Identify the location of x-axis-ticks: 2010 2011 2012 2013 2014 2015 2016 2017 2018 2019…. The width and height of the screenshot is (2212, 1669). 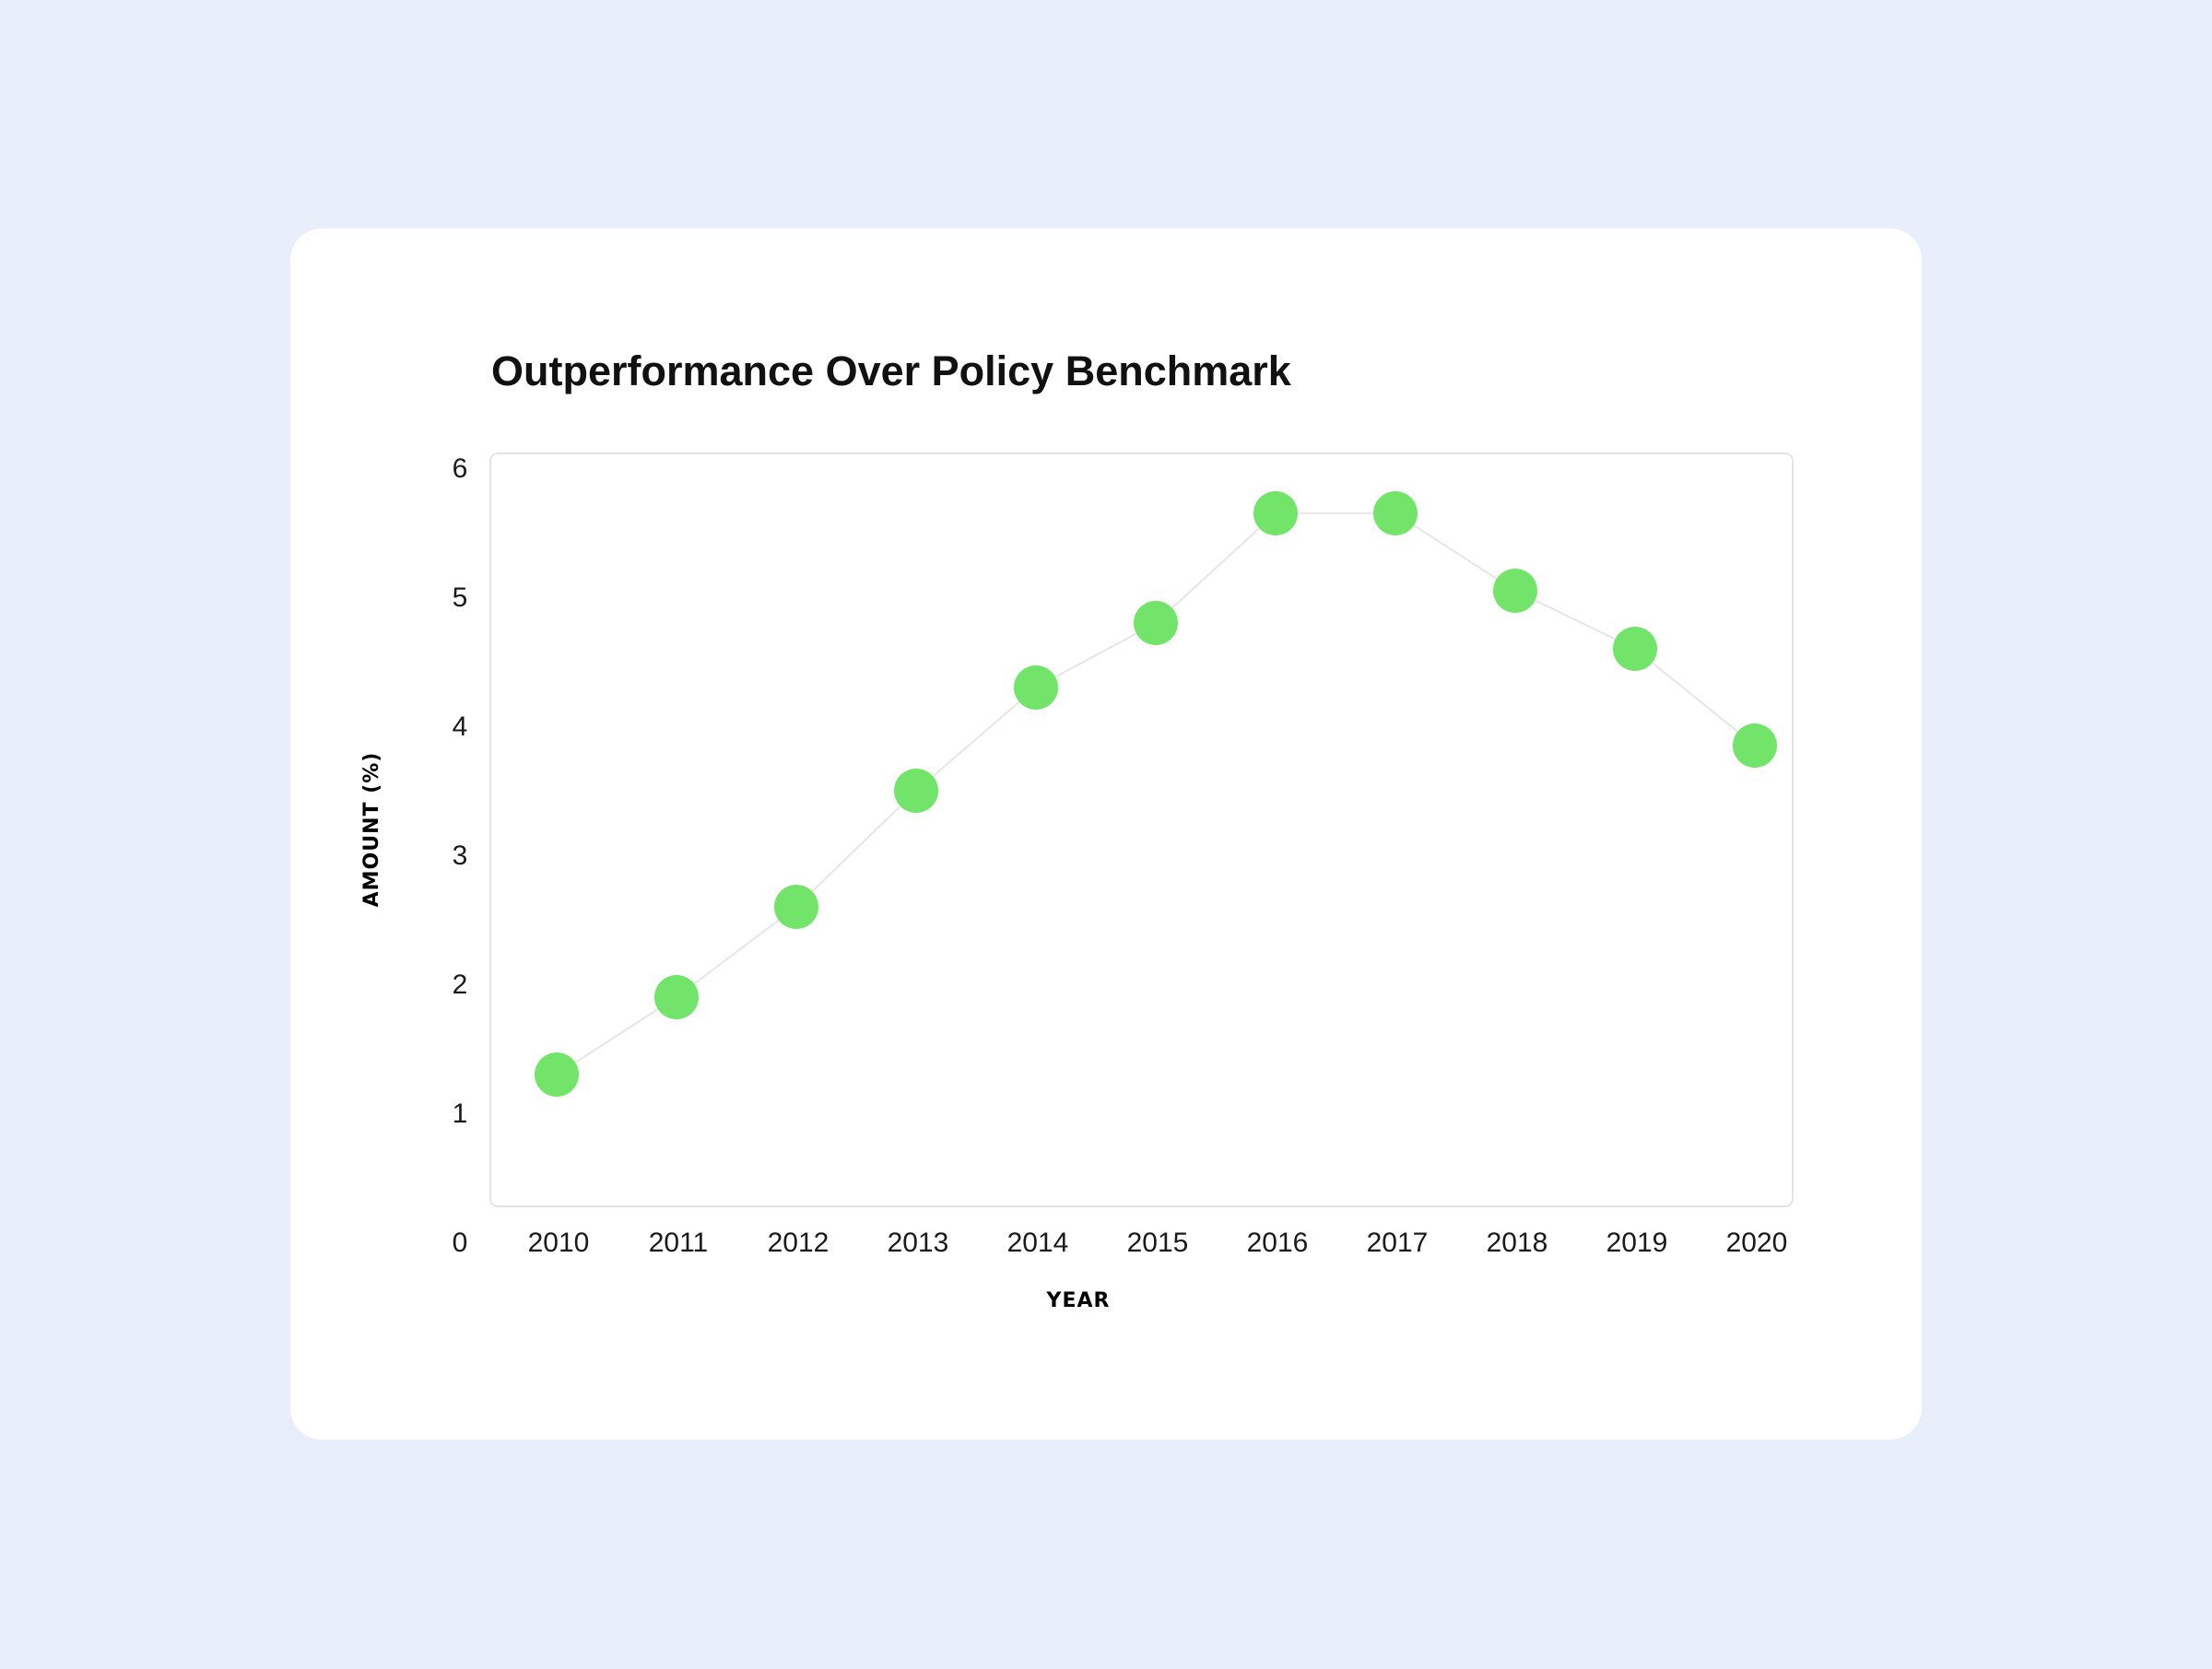
(1158, 1243).